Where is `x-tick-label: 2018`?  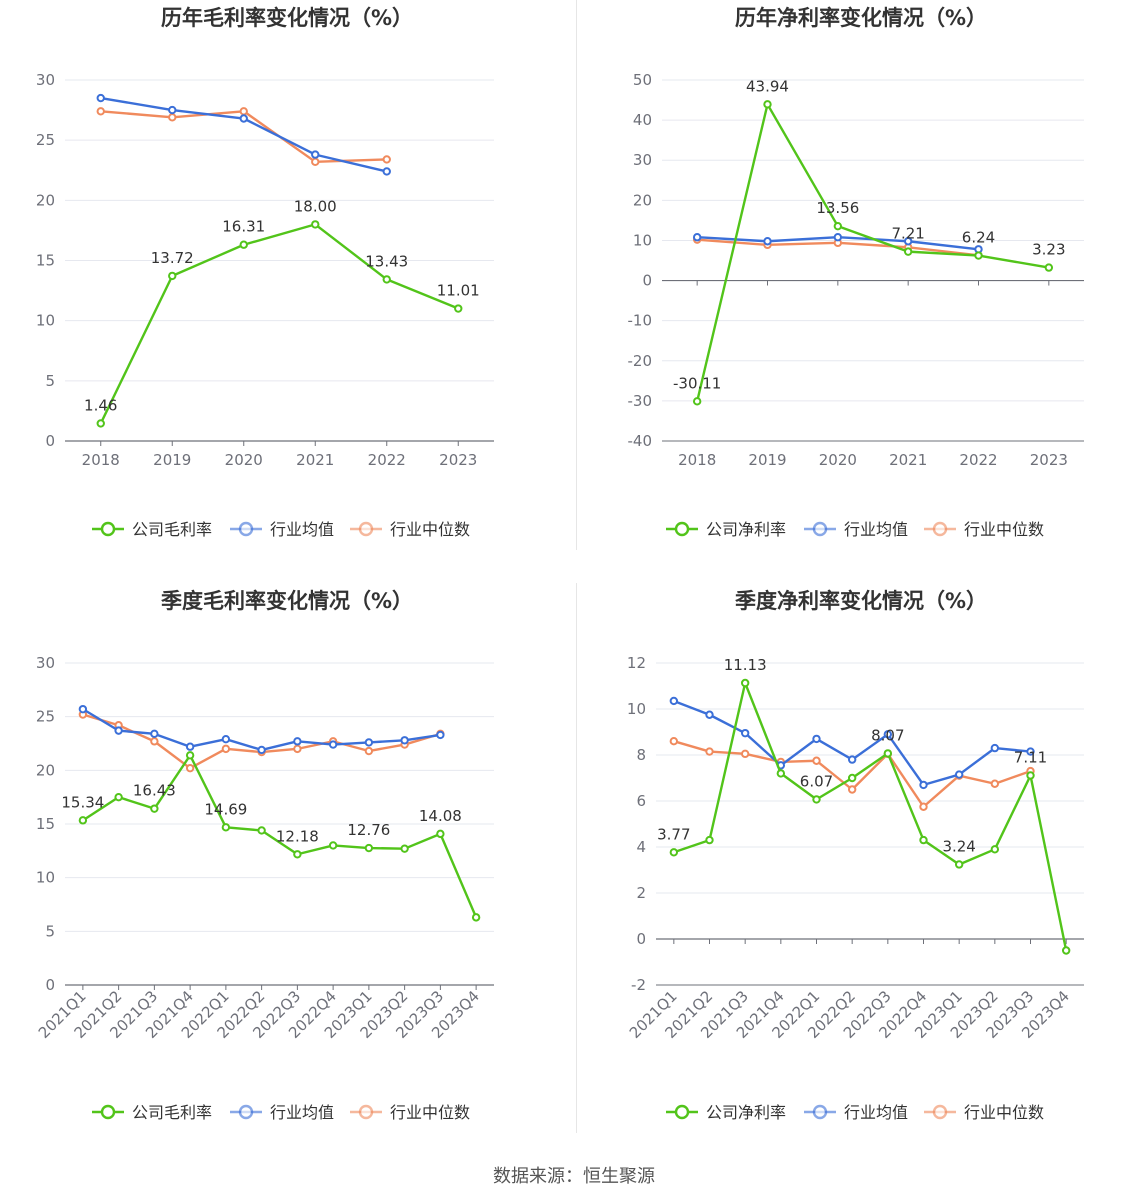
x-tick-label: 2018 is located at coordinates (101, 460).